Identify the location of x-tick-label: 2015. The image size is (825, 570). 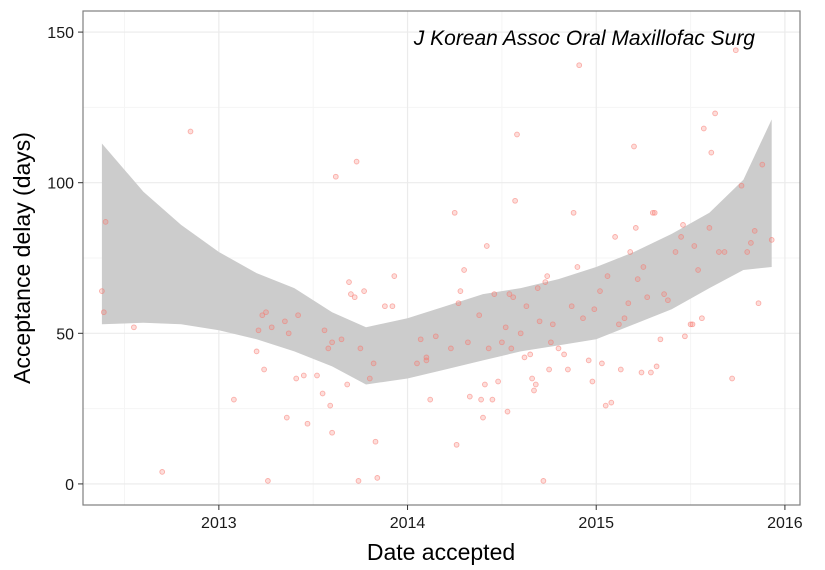
(596, 523).